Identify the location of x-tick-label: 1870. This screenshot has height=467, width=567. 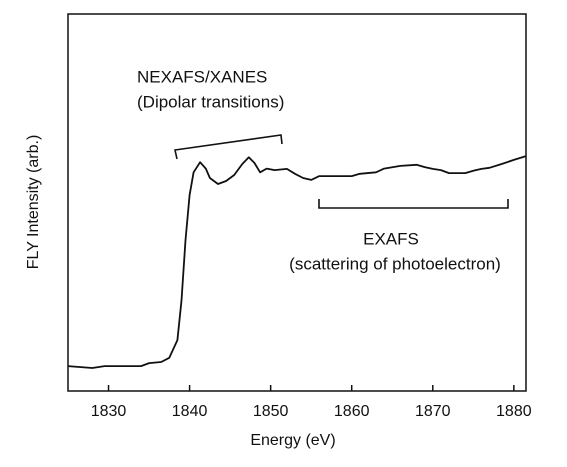
(433, 411).